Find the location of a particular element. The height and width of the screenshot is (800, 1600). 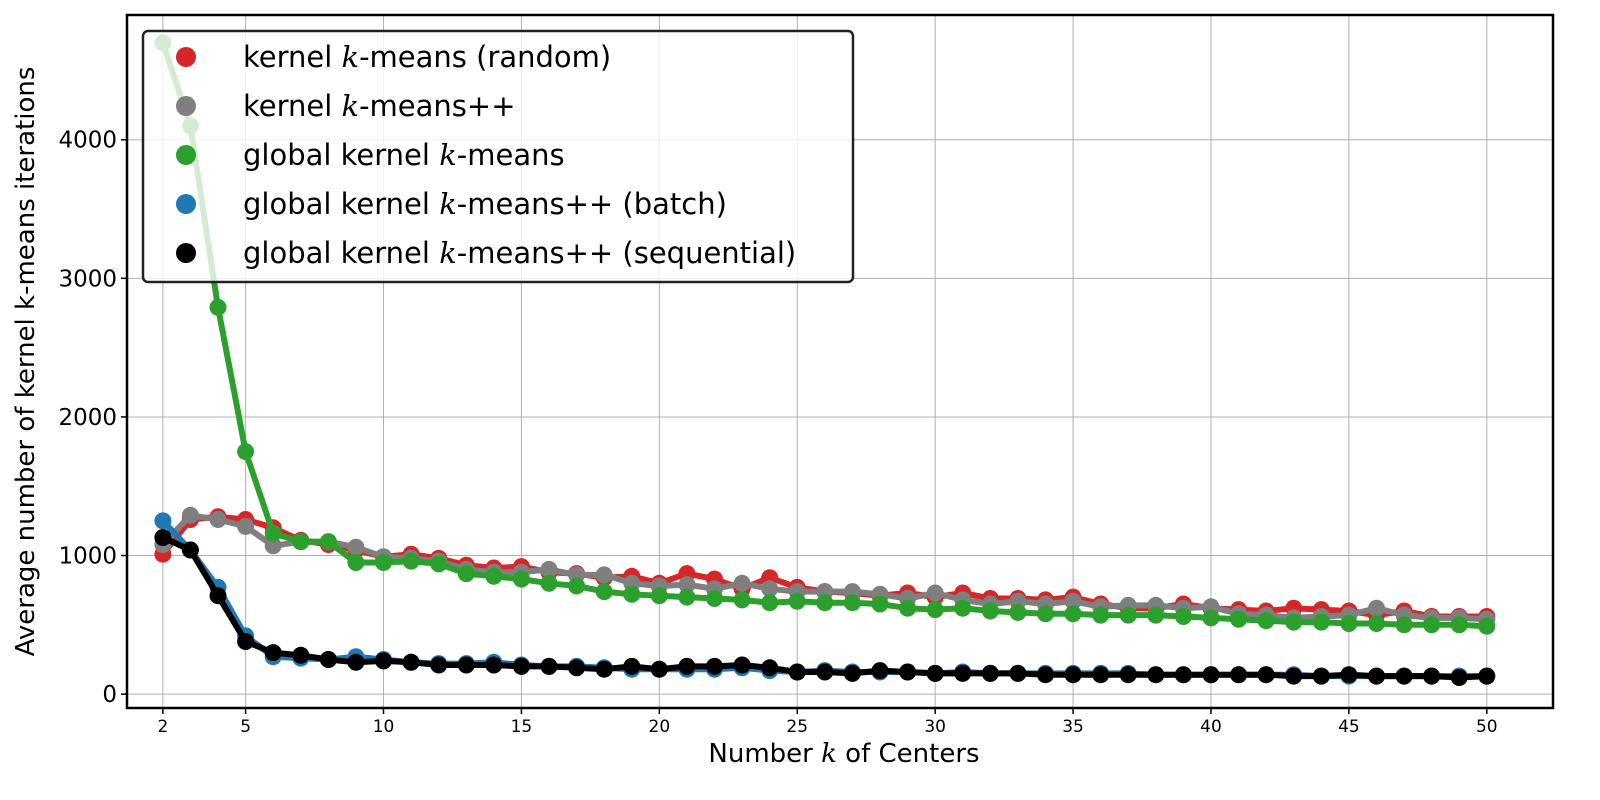

legend-box is located at coordinates (498, 156).